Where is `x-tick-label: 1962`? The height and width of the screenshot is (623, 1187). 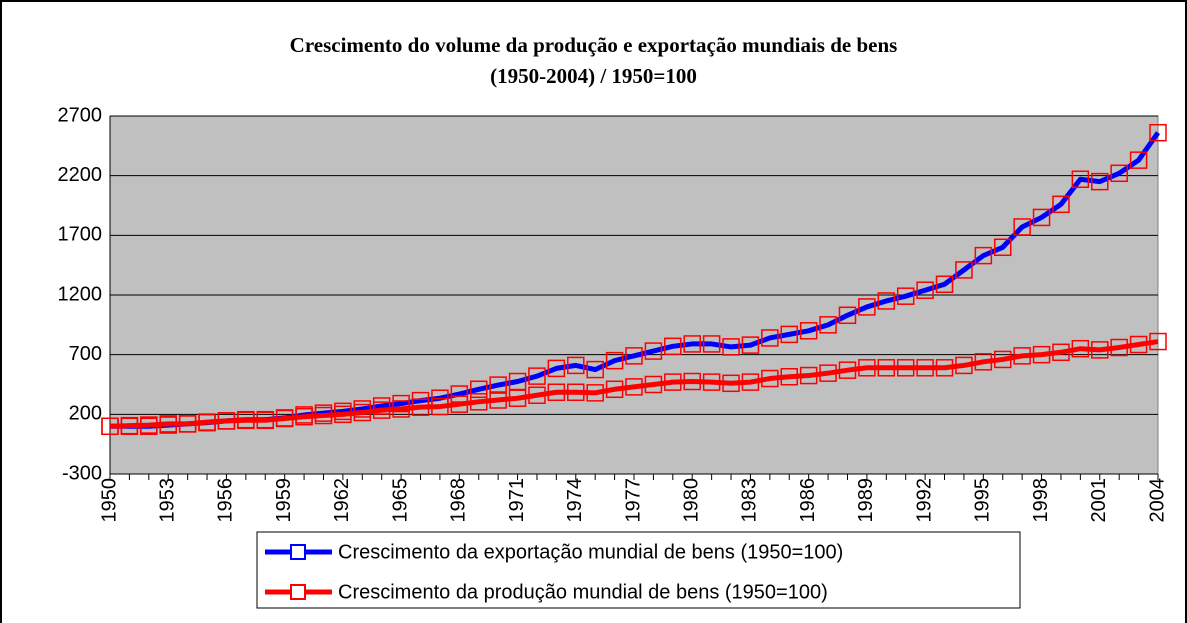 x-tick-label: 1962 is located at coordinates (342, 500).